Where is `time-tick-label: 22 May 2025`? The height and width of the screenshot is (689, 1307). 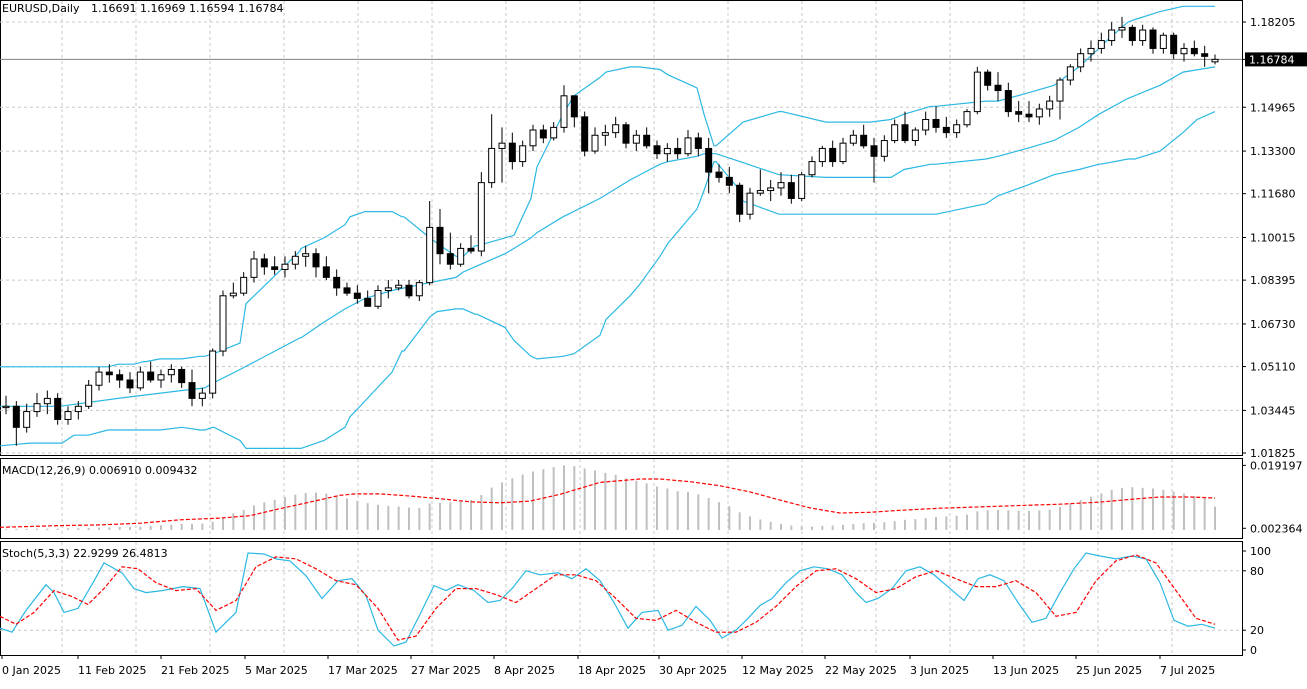
time-tick-label: 22 May 2025 is located at coordinates (861, 670).